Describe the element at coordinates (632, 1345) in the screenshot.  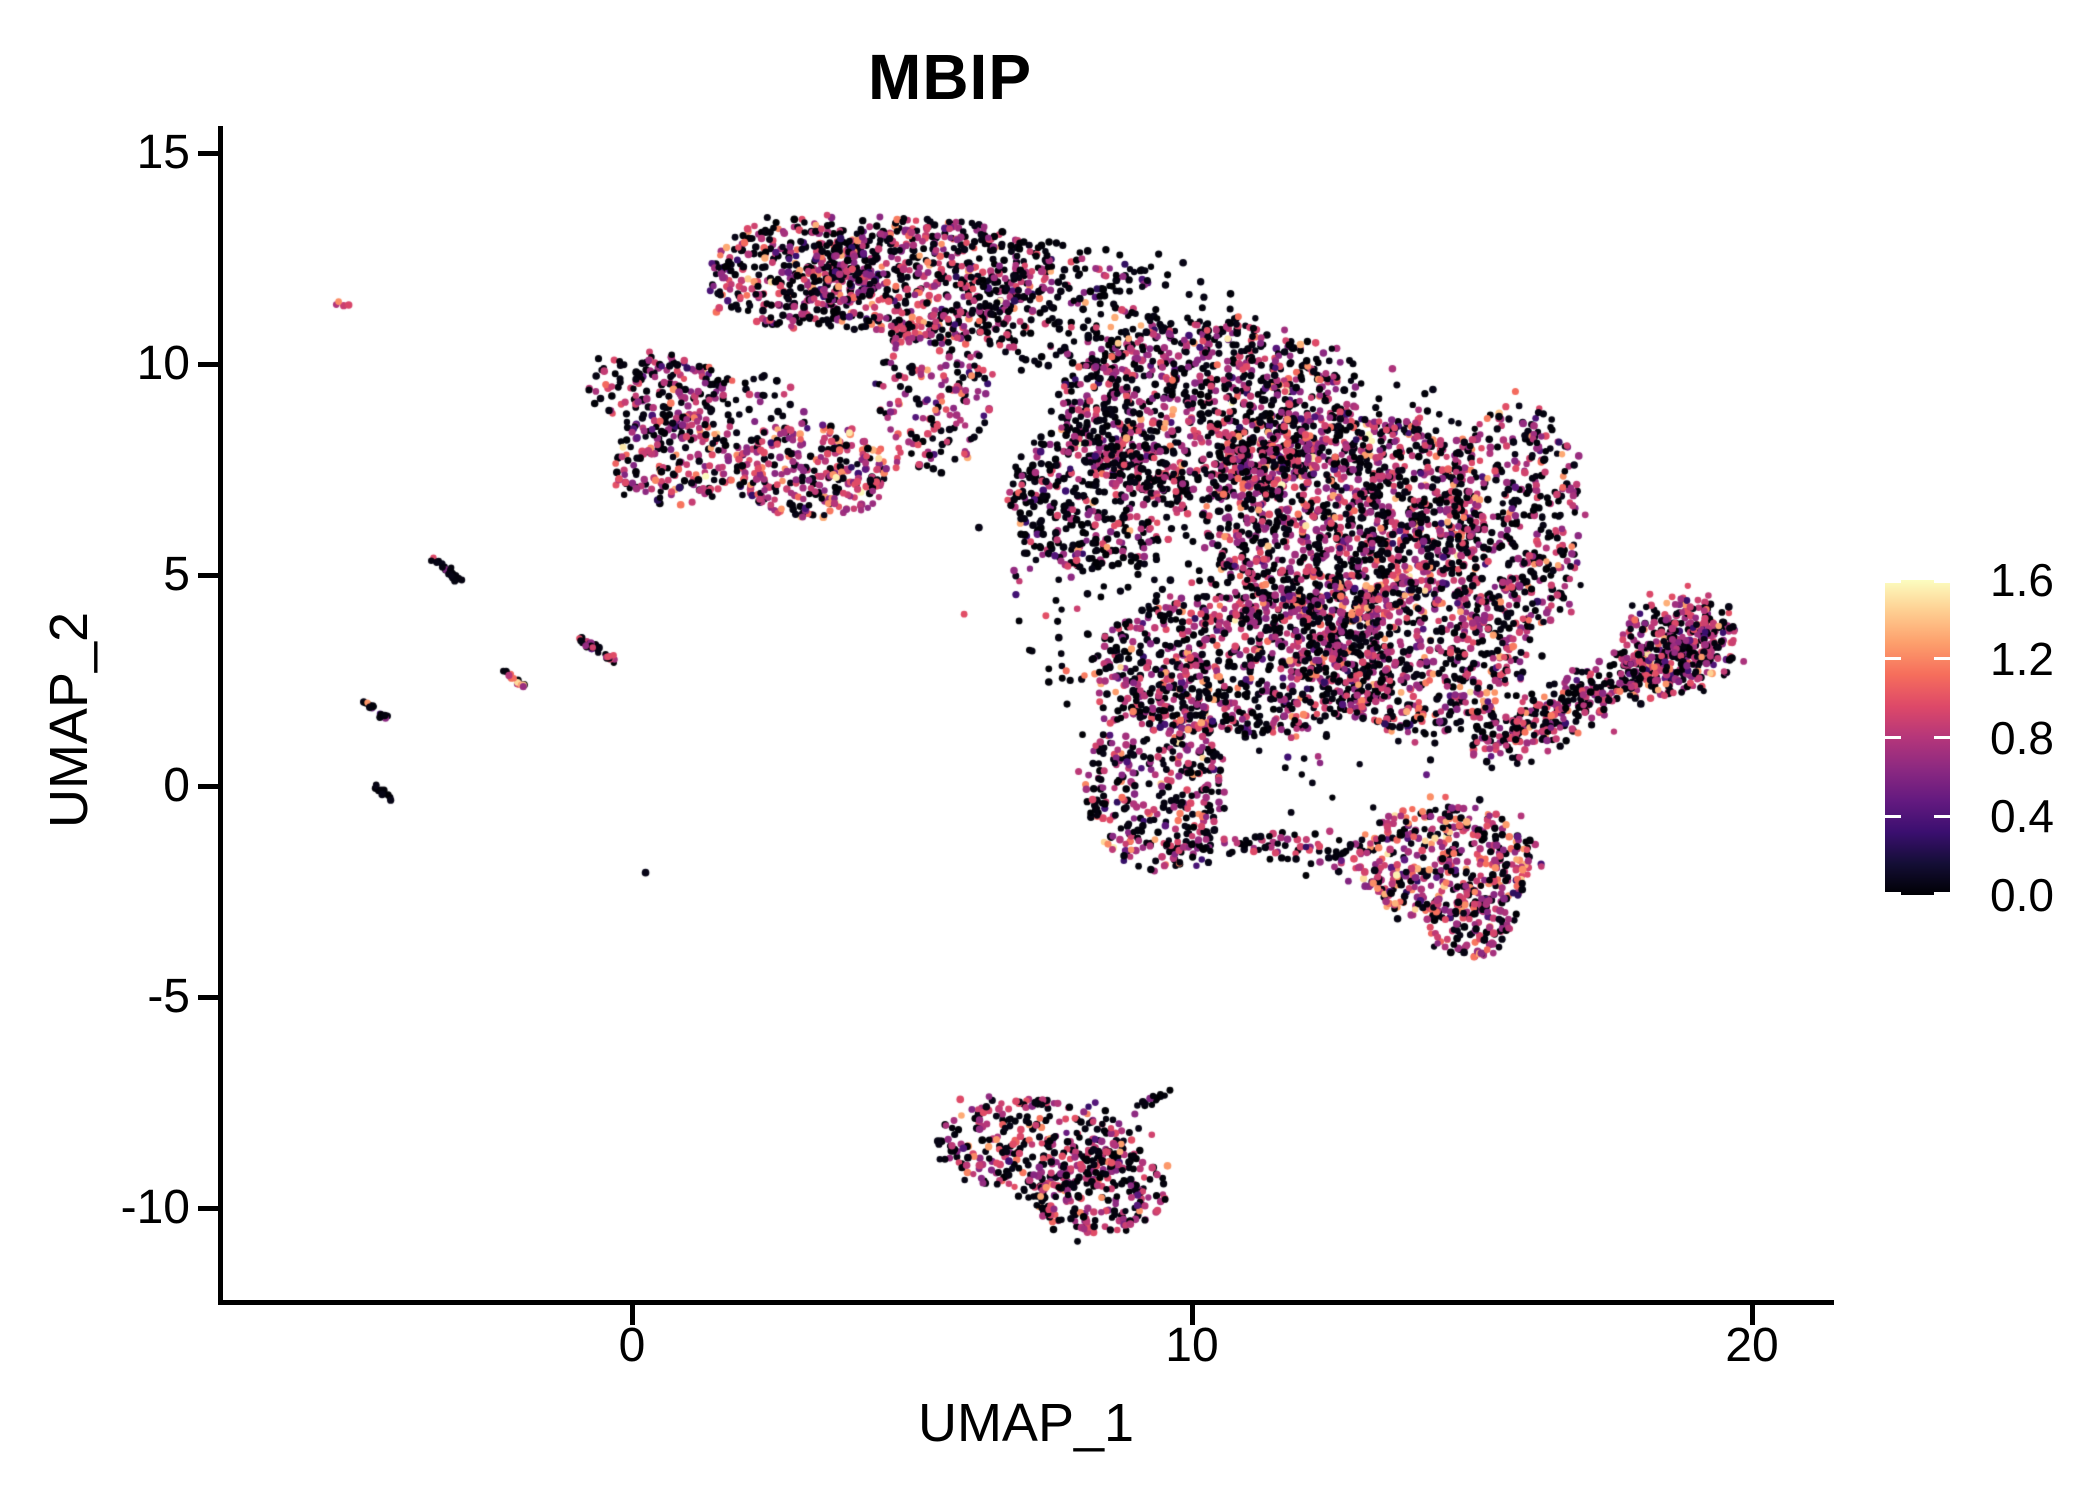
I see `x-tick-label: 0` at that location.